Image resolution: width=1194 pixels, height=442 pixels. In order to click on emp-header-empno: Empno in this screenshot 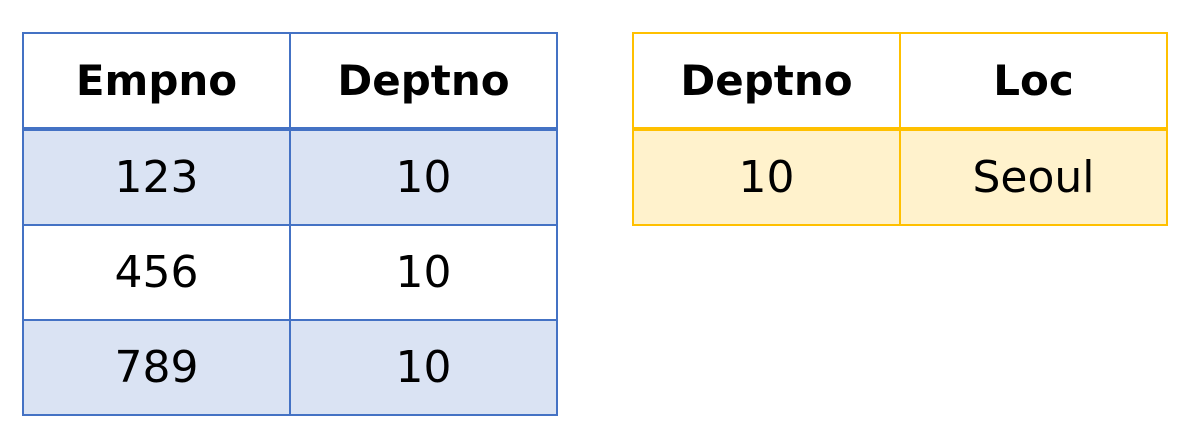, I will do `click(156, 81)`.